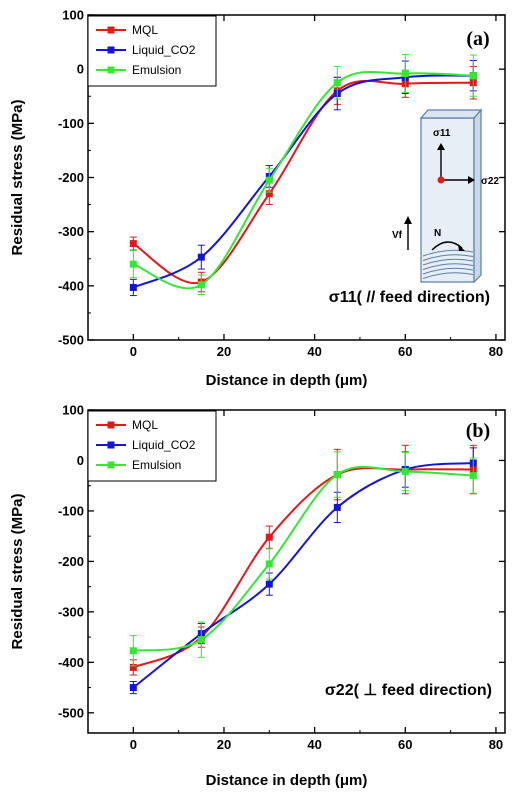 The width and height of the screenshot is (520, 793). I want to click on sigma11-symbol: σ11, so click(442, 133).